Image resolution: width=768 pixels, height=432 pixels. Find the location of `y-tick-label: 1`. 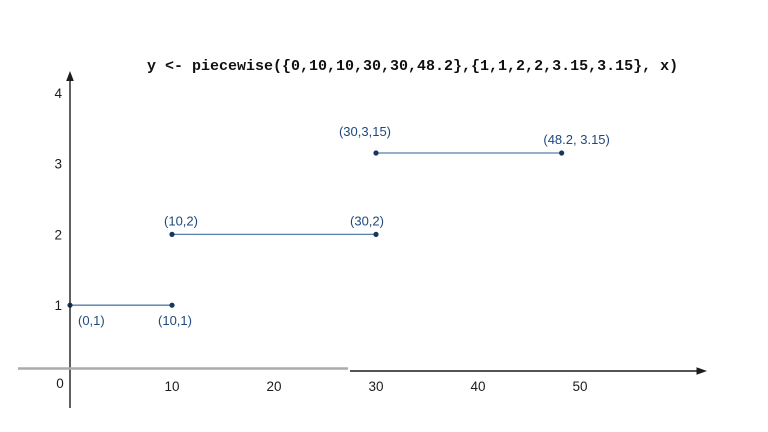

y-tick-label: 1 is located at coordinates (58, 305).